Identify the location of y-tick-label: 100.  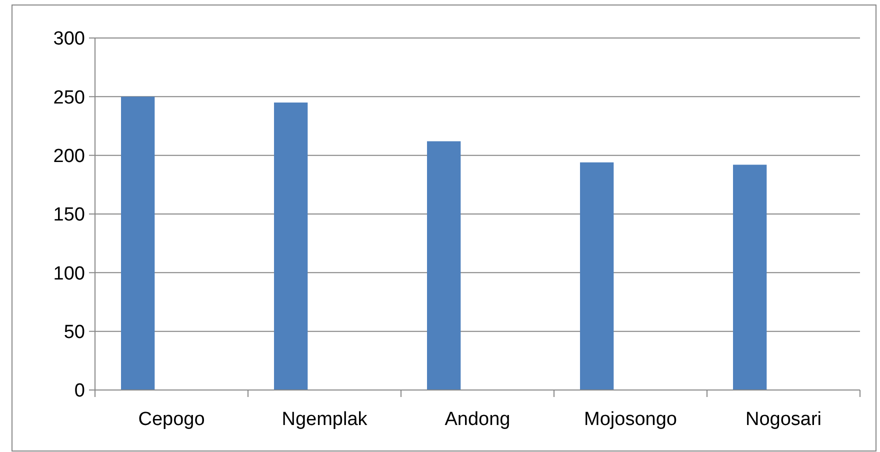
(69, 273).